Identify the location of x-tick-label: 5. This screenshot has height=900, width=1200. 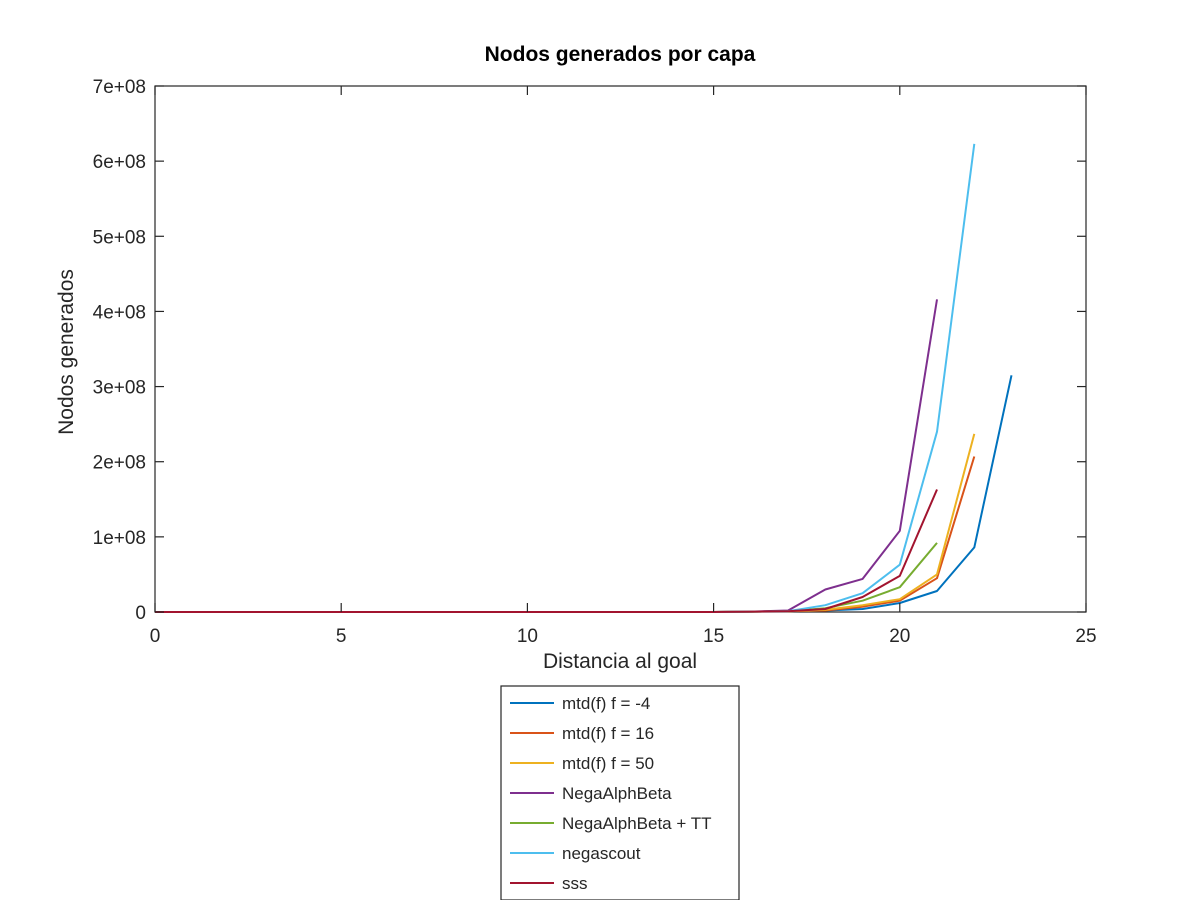
(341, 636).